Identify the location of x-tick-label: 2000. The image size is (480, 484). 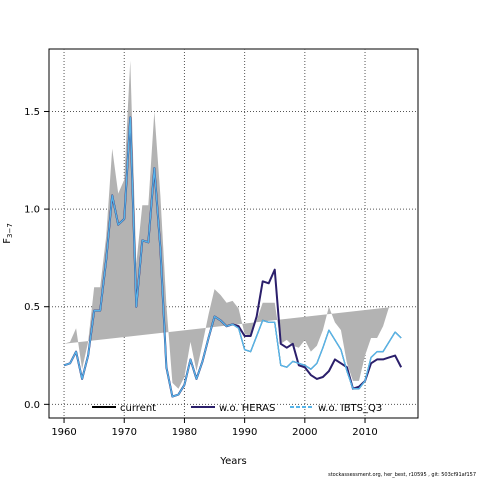
(304, 432).